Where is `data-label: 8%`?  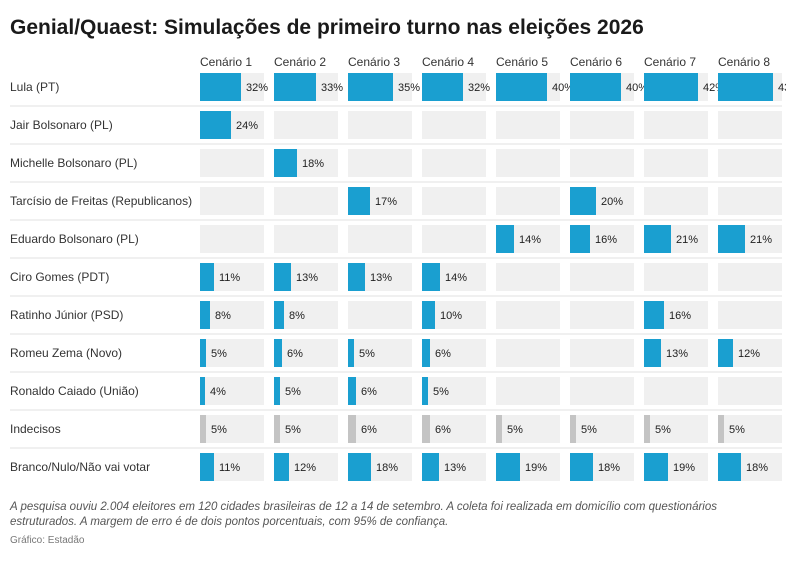 data-label: 8% is located at coordinates (297, 316).